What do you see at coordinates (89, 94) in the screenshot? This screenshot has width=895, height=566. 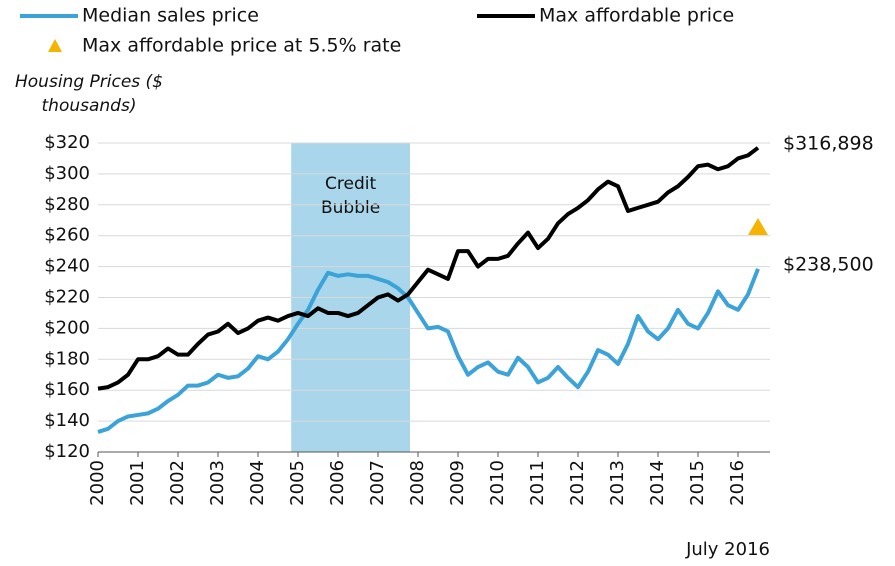 I see `y-axis-label: Housing Prices ($ thousands)` at bounding box center [89, 94].